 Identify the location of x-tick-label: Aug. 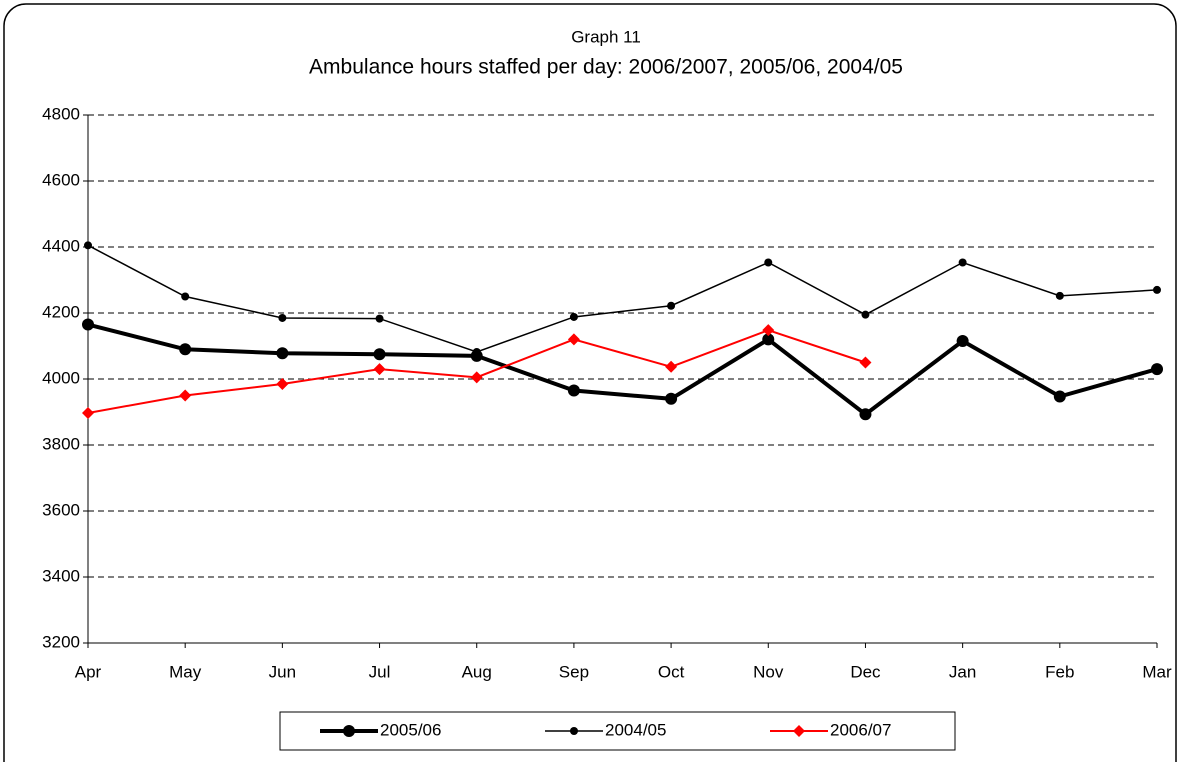
(477, 671).